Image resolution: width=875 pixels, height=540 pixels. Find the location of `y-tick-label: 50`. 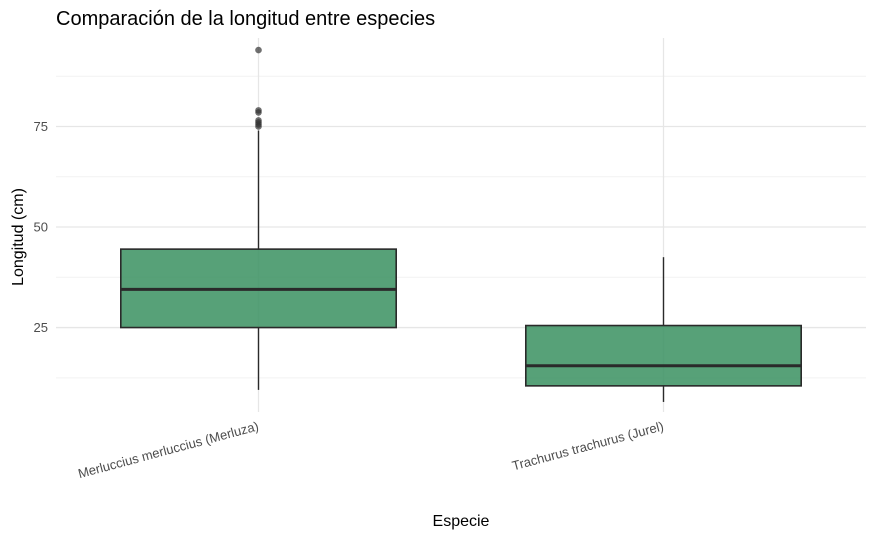

y-tick-label: 50 is located at coordinates (41, 227).